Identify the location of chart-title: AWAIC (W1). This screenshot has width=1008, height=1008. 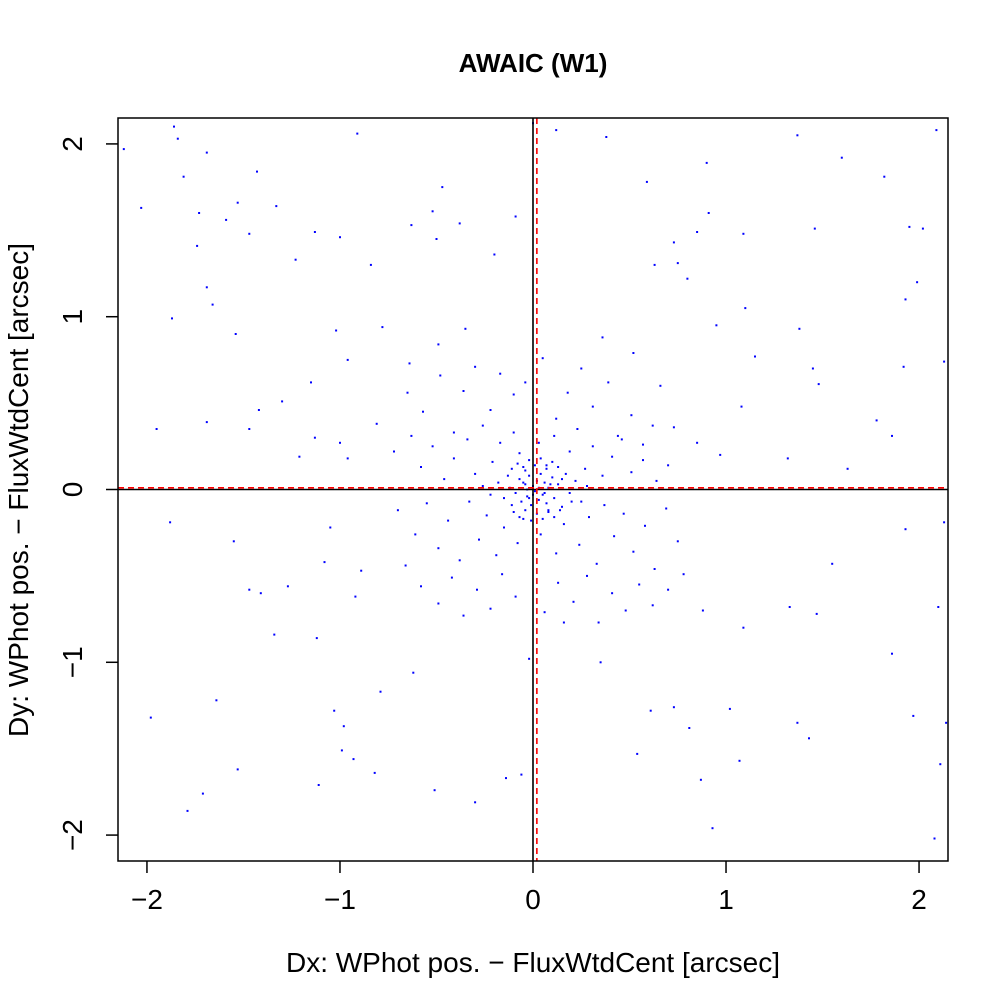
(533, 63).